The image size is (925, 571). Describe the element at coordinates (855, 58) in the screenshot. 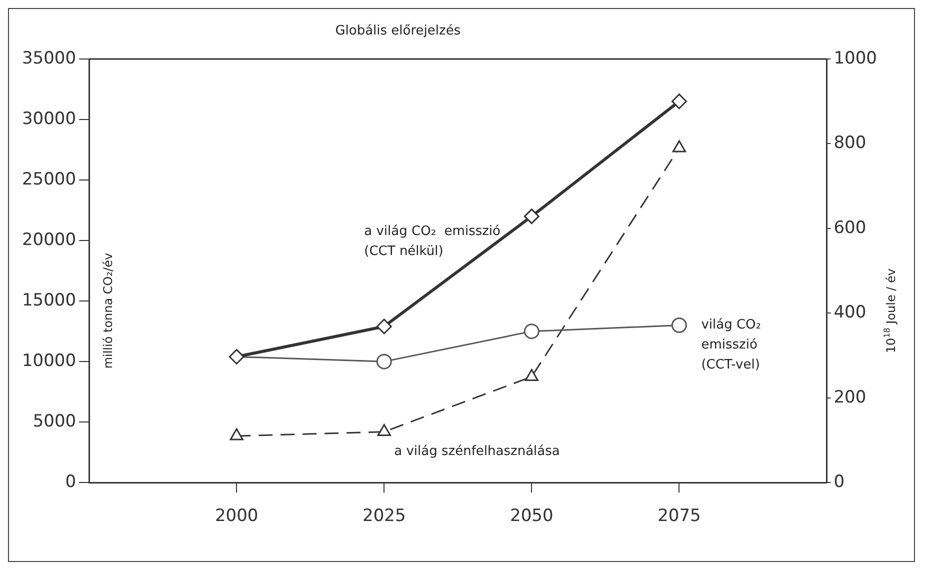

I see `y2-tick-label: 1000` at that location.